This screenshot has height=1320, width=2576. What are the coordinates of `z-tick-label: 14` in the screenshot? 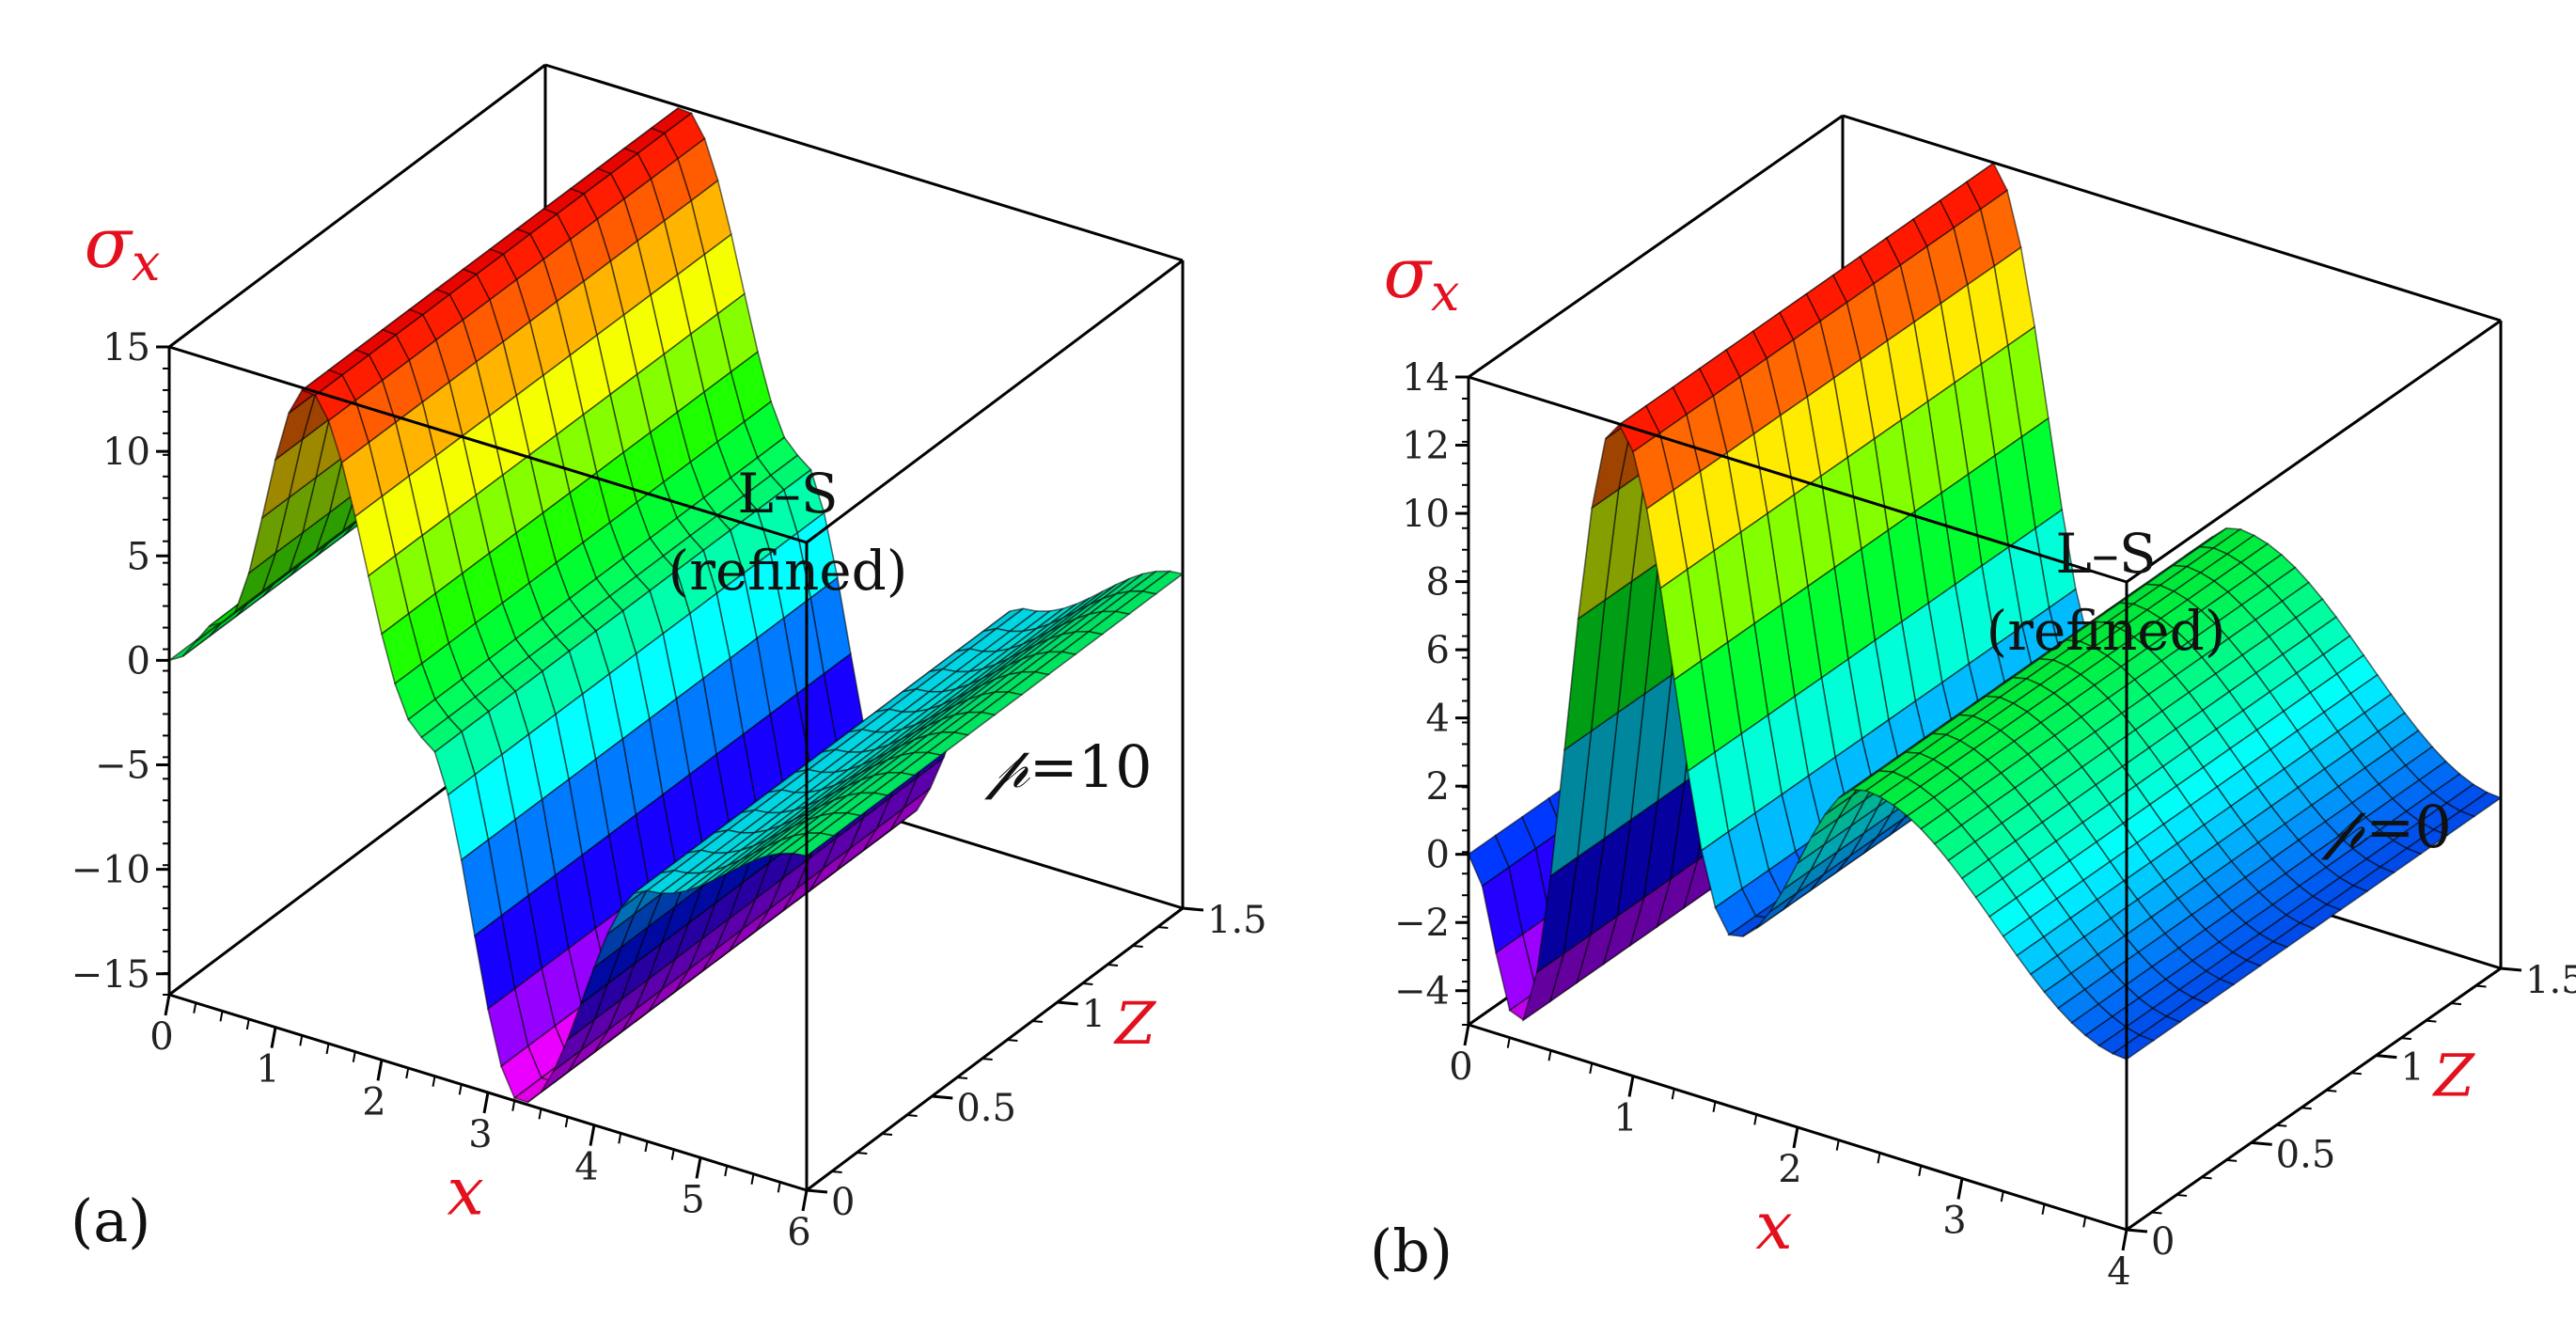 It's located at (1426, 378).